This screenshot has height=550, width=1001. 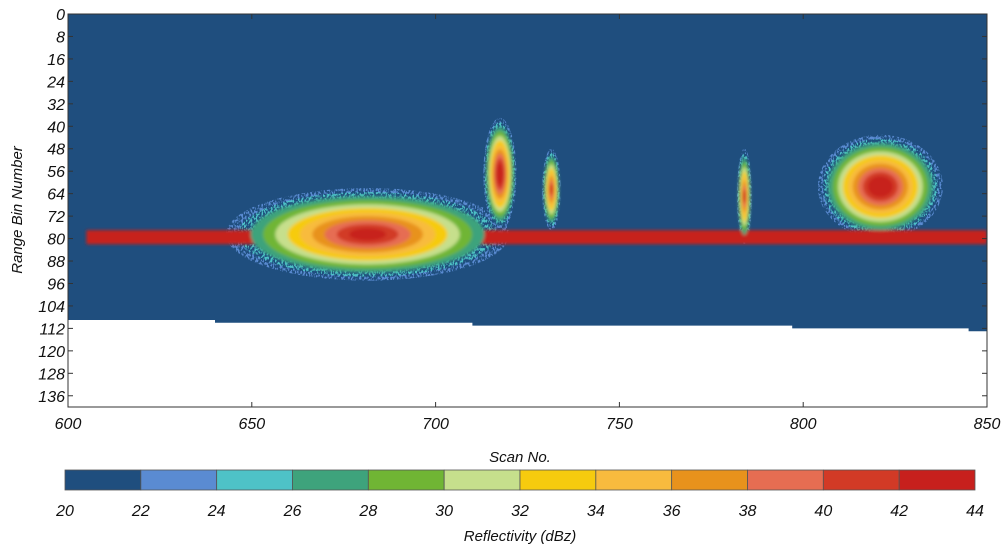 What do you see at coordinates (619, 424) in the screenshot?
I see `x-tick-label: 750` at bounding box center [619, 424].